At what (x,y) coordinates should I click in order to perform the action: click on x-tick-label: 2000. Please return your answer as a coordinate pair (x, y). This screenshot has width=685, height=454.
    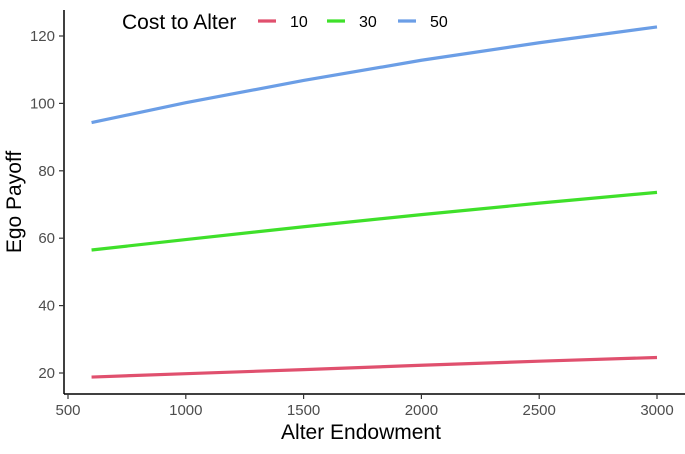
    Looking at the image, I should click on (421, 410).